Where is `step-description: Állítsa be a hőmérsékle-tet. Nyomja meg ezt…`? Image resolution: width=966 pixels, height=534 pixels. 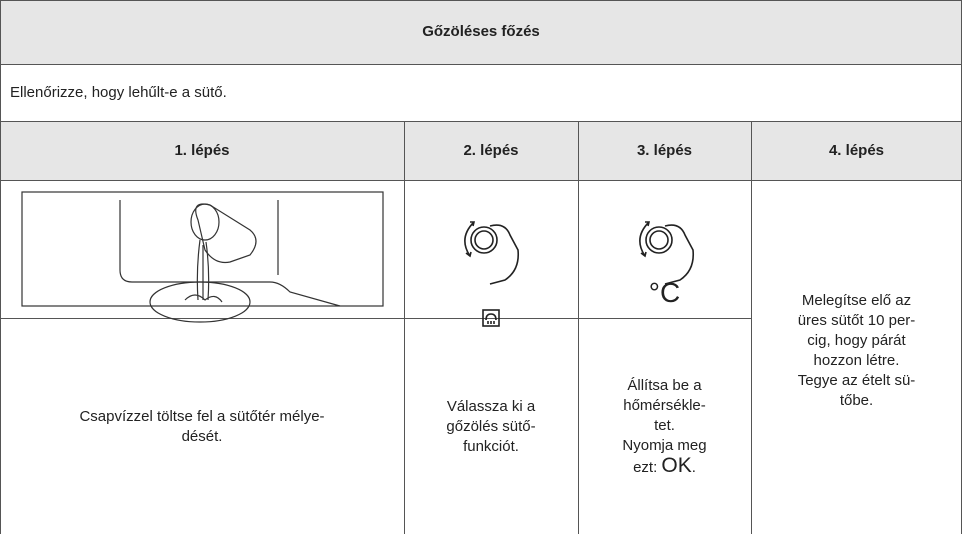
step-description: Állítsa be a hőmérsékle-tet. Nyomja meg ezt… is located at coordinates (664, 426).